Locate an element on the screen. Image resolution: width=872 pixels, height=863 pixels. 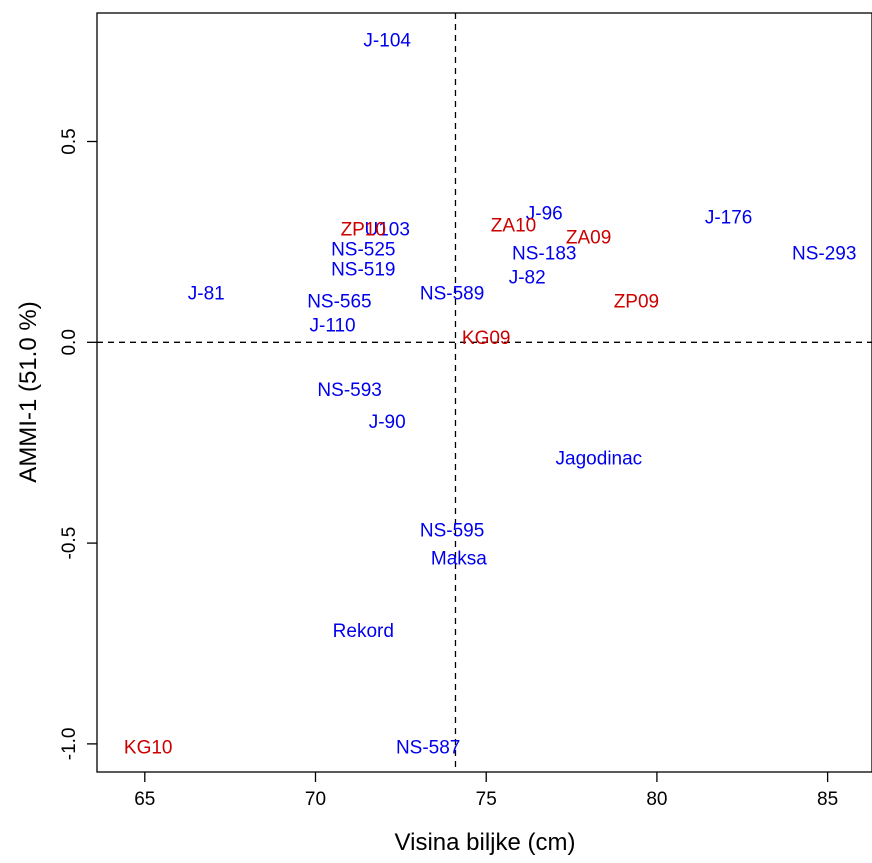
genotype-point-label: NS-593 is located at coordinates (349, 390).